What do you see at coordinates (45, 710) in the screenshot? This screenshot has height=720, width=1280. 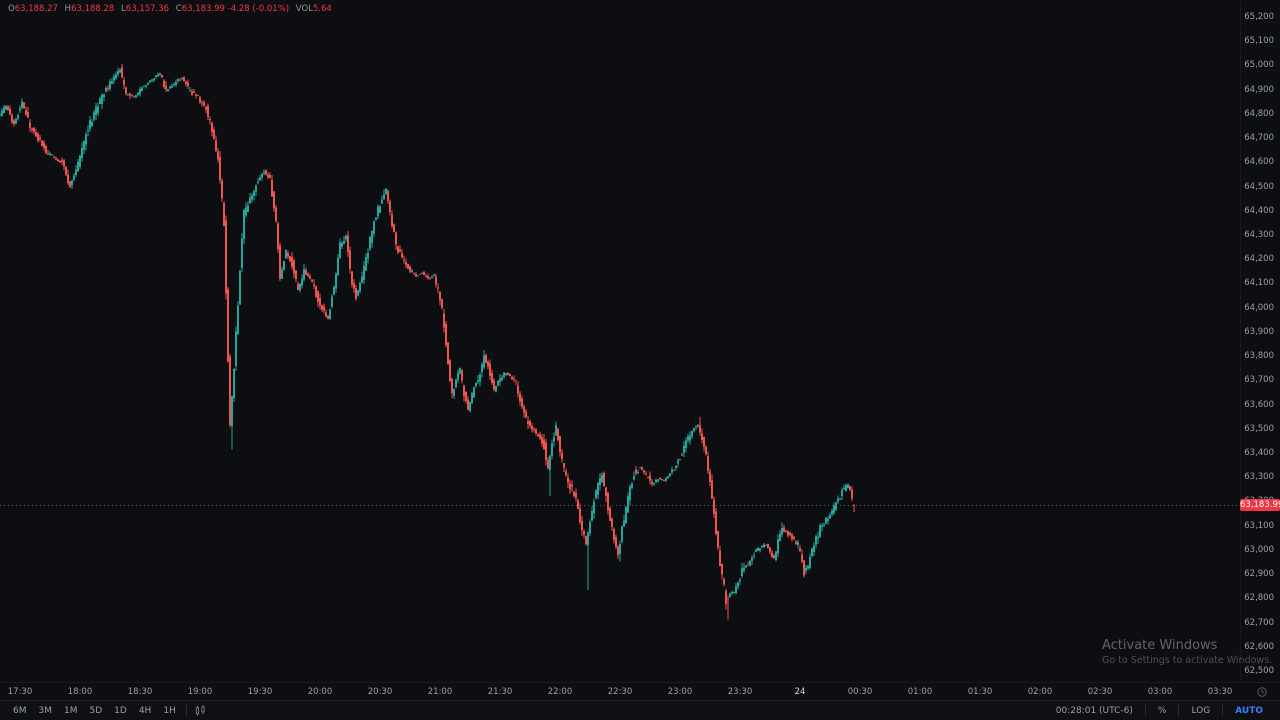 I see `timeframe-button-3m: 3M` at bounding box center [45, 710].